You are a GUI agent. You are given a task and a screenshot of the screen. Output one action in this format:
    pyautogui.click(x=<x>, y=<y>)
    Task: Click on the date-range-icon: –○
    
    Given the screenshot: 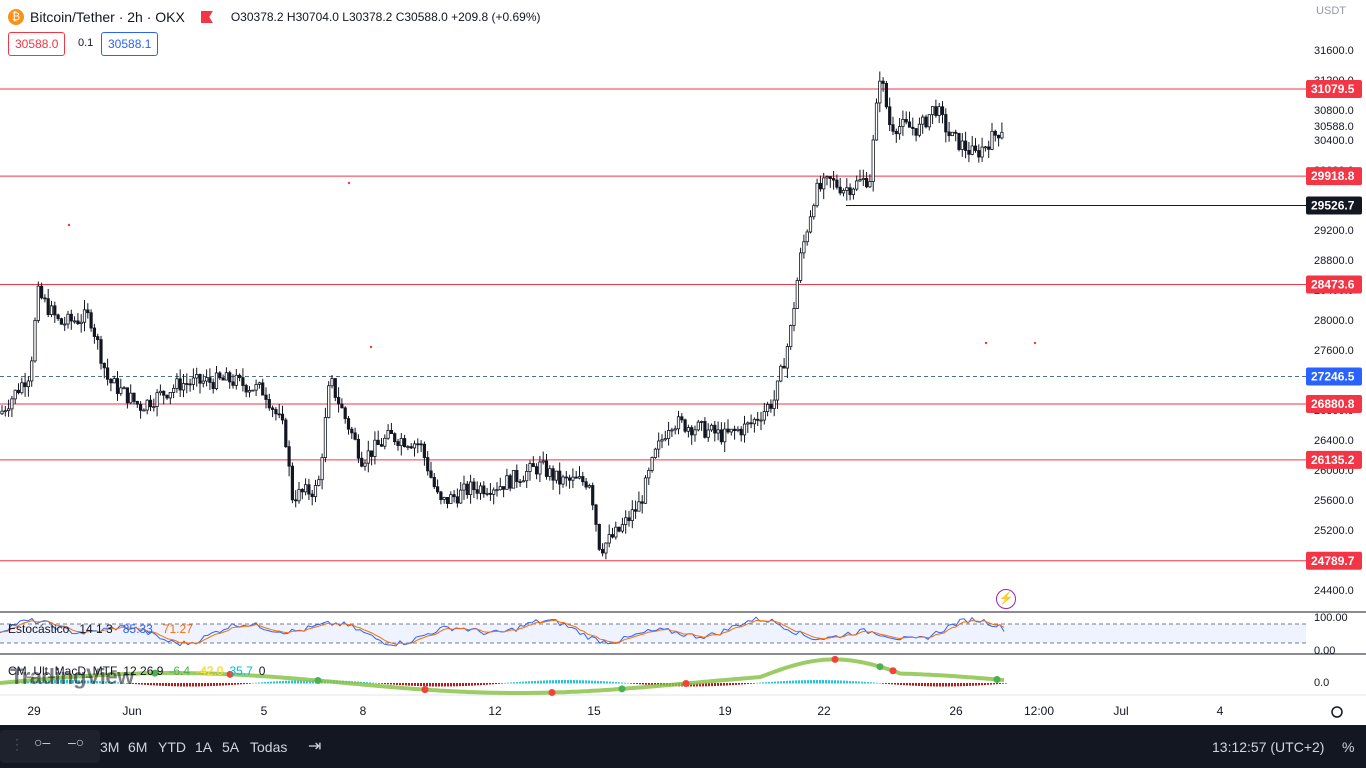 What is the action you would take?
    pyautogui.click(x=76, y=742)
    